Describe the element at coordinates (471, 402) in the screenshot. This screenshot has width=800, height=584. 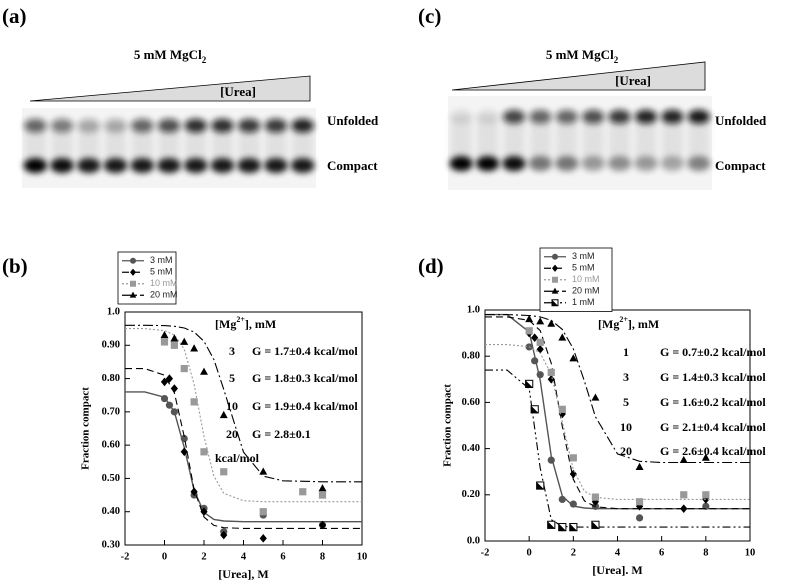
I see `y-tick-label: 0.60` at that location.